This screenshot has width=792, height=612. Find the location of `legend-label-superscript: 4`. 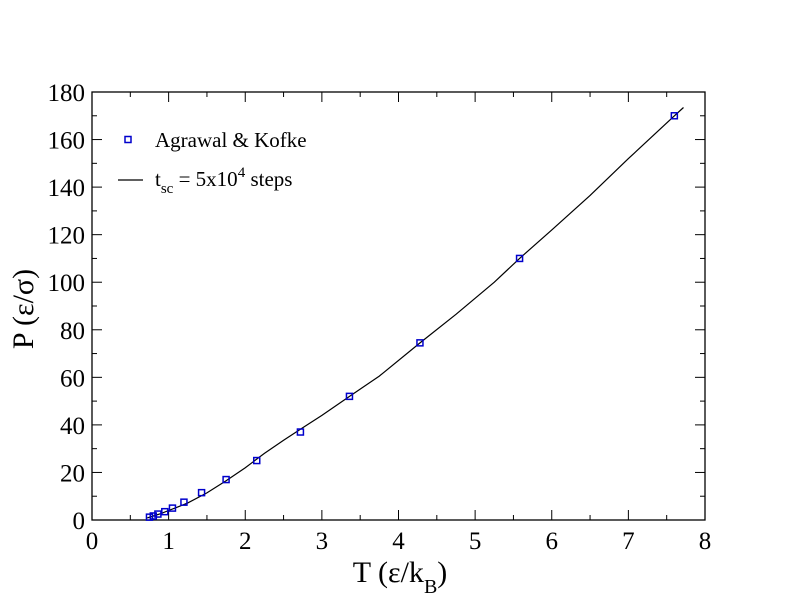

legend-label-superscript: 4 is located at coordinates (242, 173).